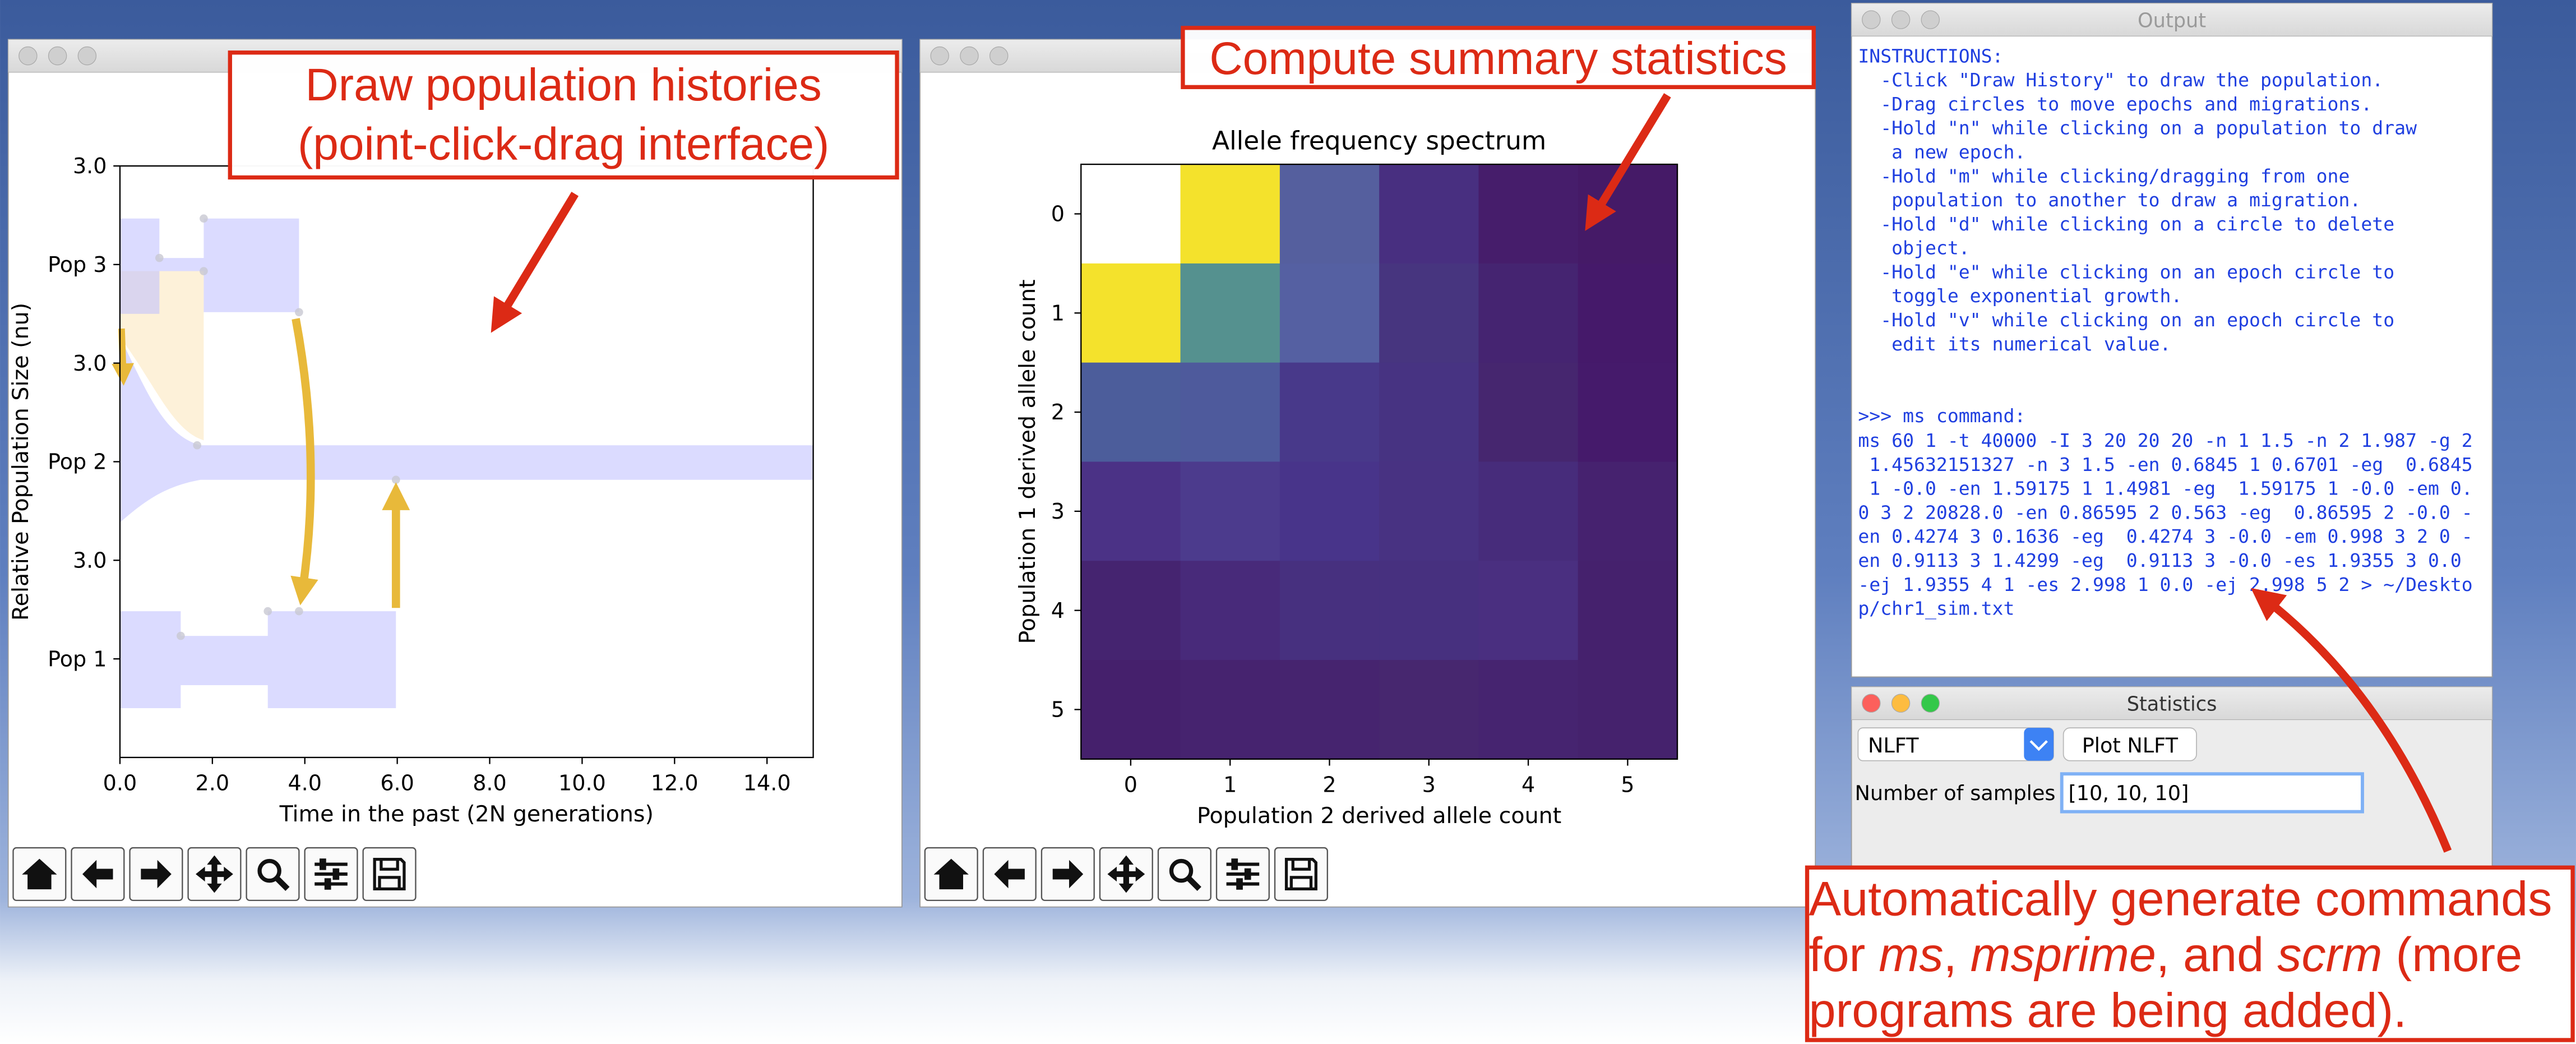  What do you see at coordinates (466, 814) in the screenshot?
I see `x-axis-label: Time in the past (2N generations)` at bounding box center [466, 814].